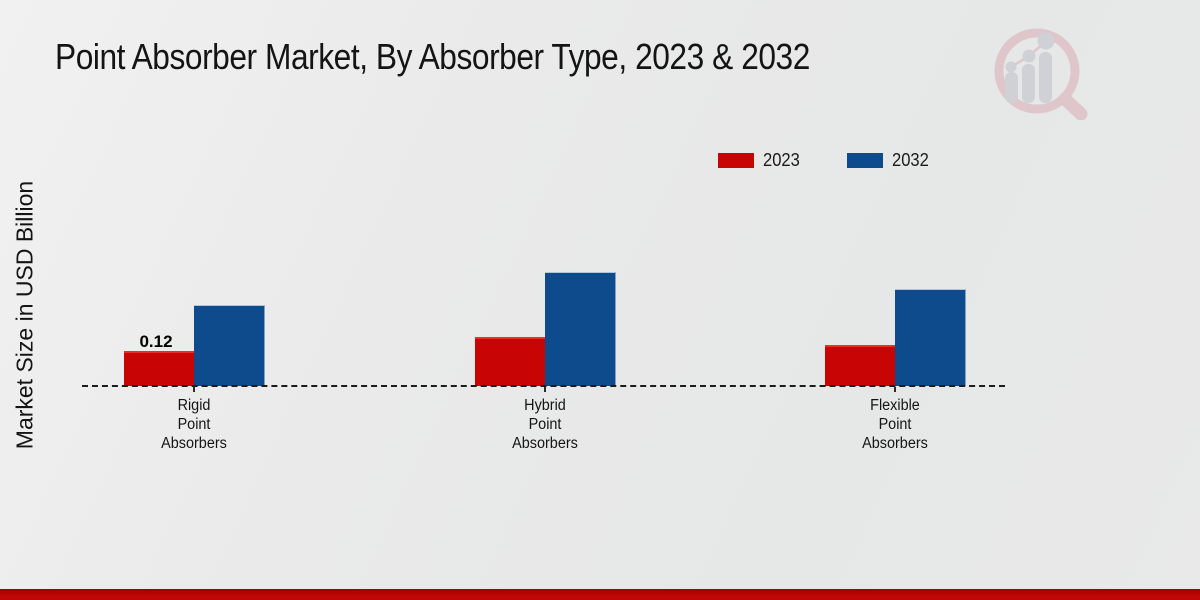  I want to click on category-label-flexible: Flexible Point Absorbers, so click(895, 424).